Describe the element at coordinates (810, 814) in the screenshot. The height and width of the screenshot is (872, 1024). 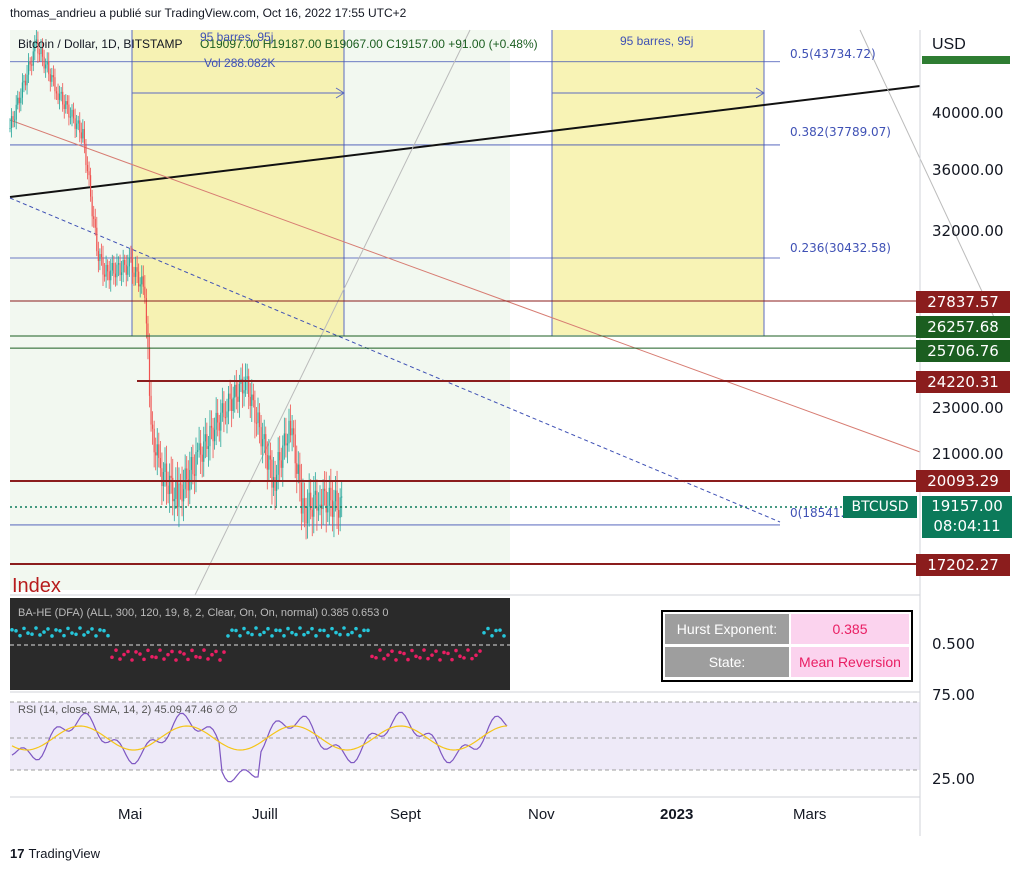
I see `time-label: Mars` at that location.